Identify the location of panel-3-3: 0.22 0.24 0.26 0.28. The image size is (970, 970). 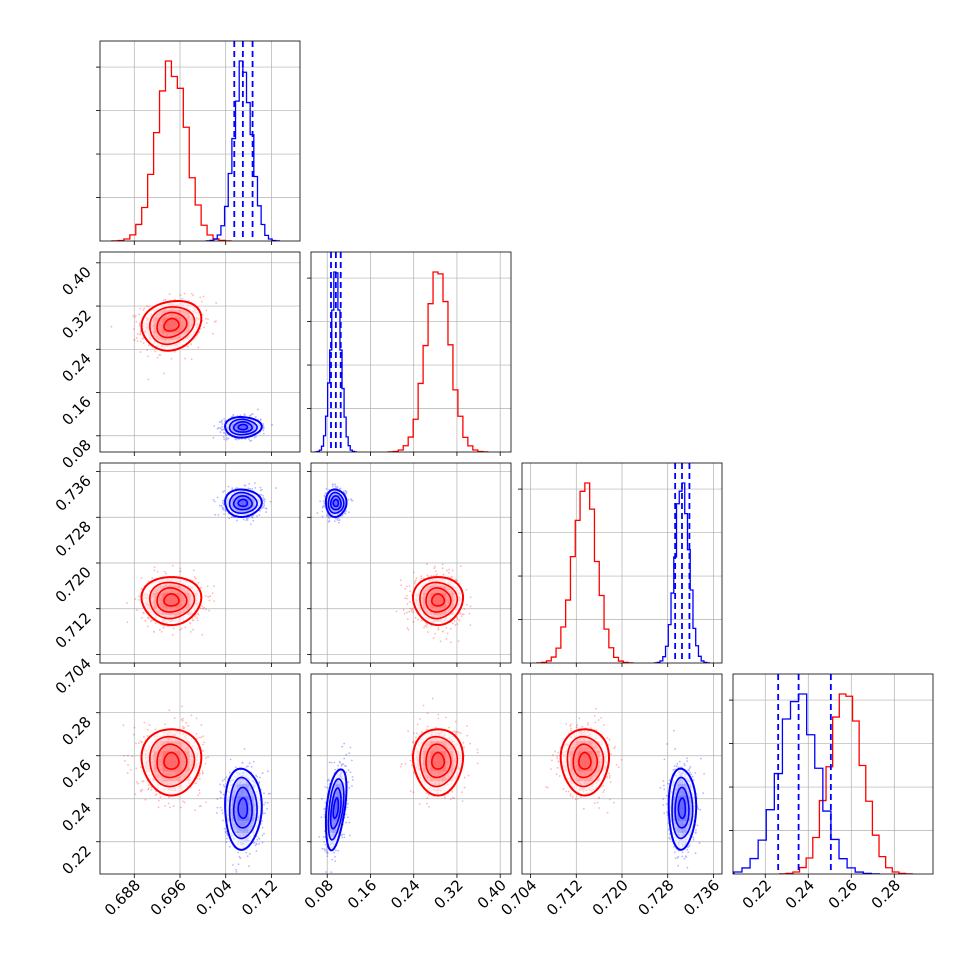
(831, 792).